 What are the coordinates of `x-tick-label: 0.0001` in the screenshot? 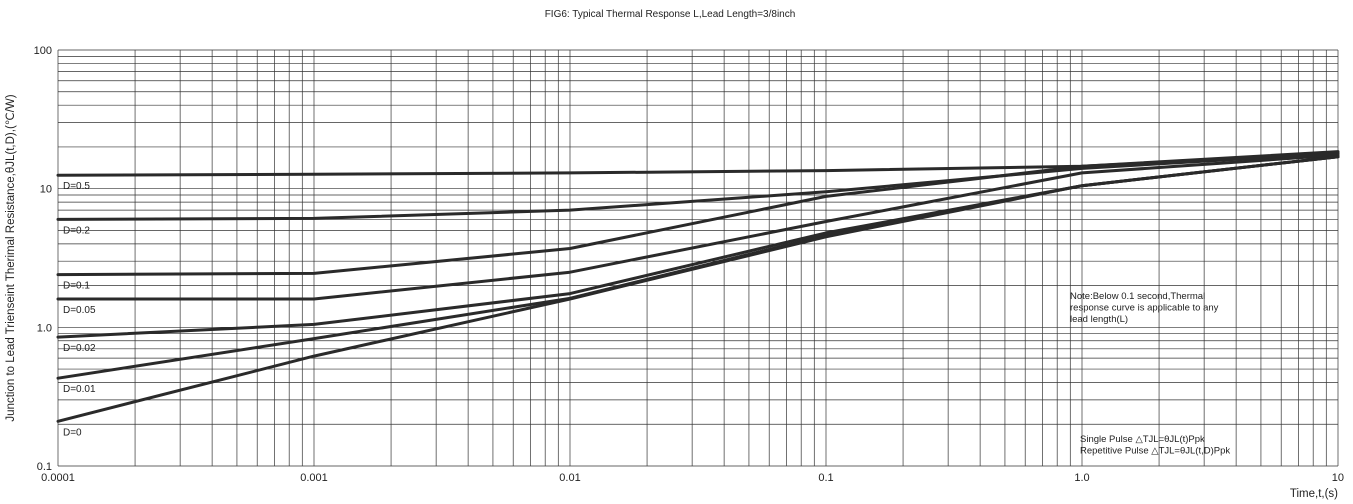 It's located at (58, 478).